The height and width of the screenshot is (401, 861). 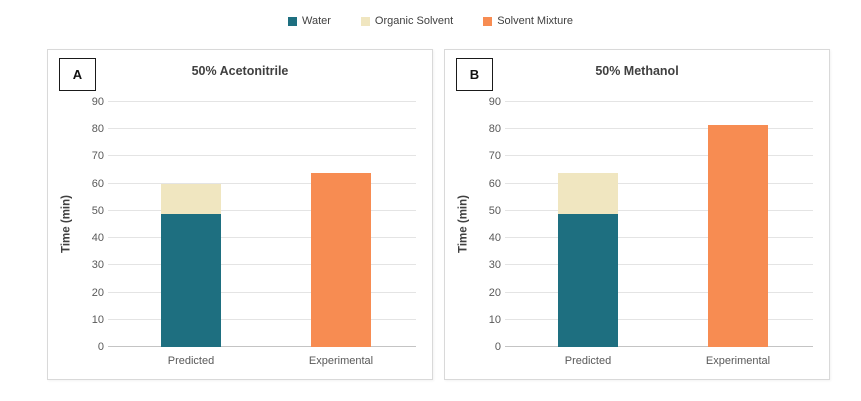 What do you see at coordinates (365, 21) in the screenshot?
I see `organic-solvent-swatch-icon` at bounding box center [365, 21].